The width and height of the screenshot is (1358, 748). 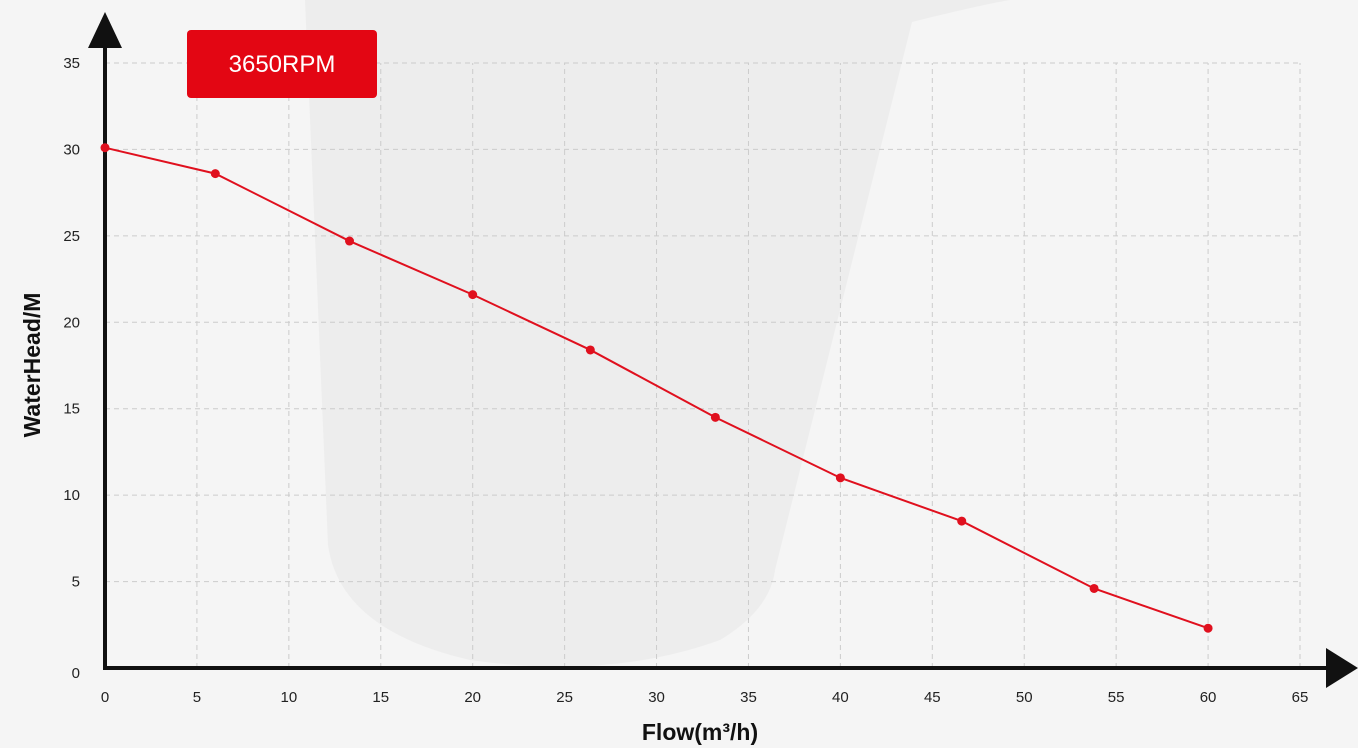 I want to click on x-tick-label: 65, so click(x=1300, y=697).